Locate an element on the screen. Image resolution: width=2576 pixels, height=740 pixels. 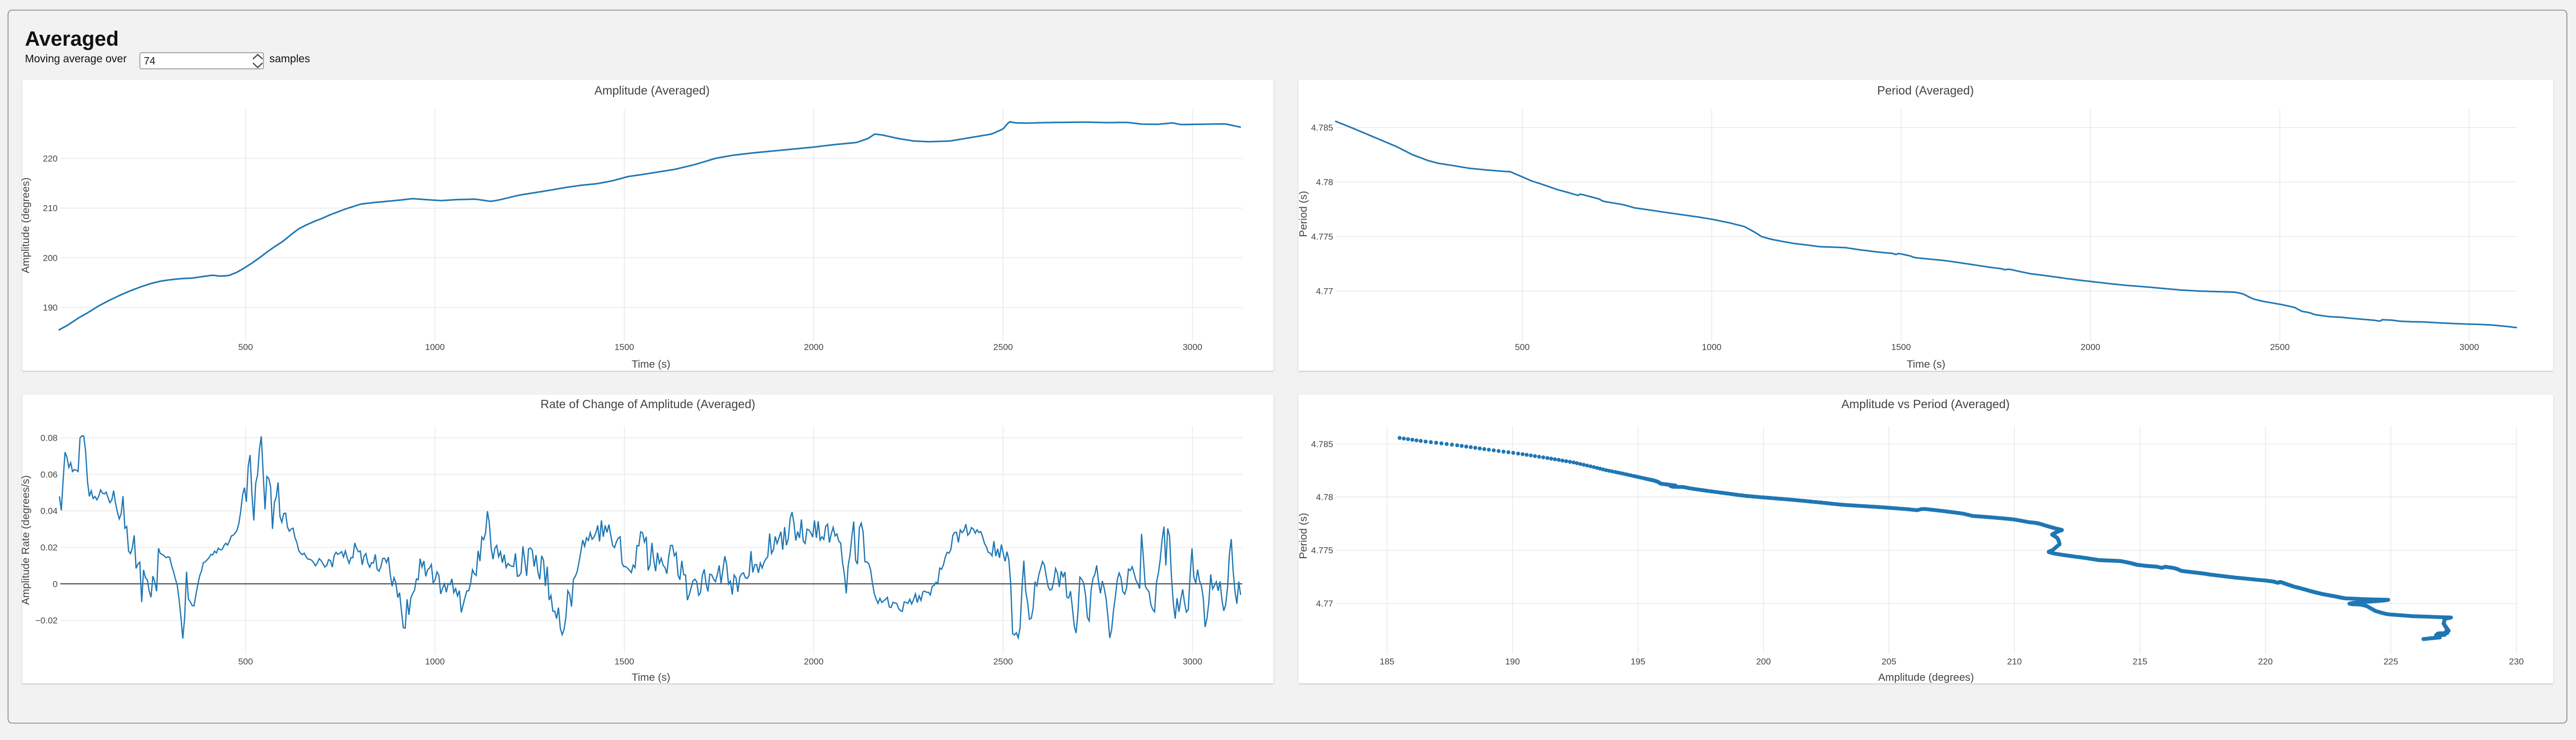
svg-text: 215 is located at coordinates (2140, 662).